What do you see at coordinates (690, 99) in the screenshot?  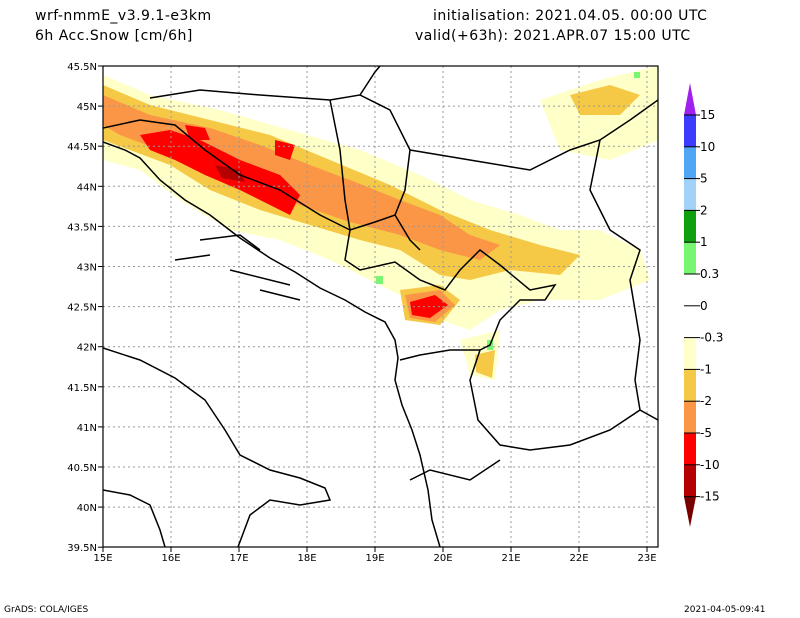 I see `colorbar-top-tip` at bounding box center [690, 99].